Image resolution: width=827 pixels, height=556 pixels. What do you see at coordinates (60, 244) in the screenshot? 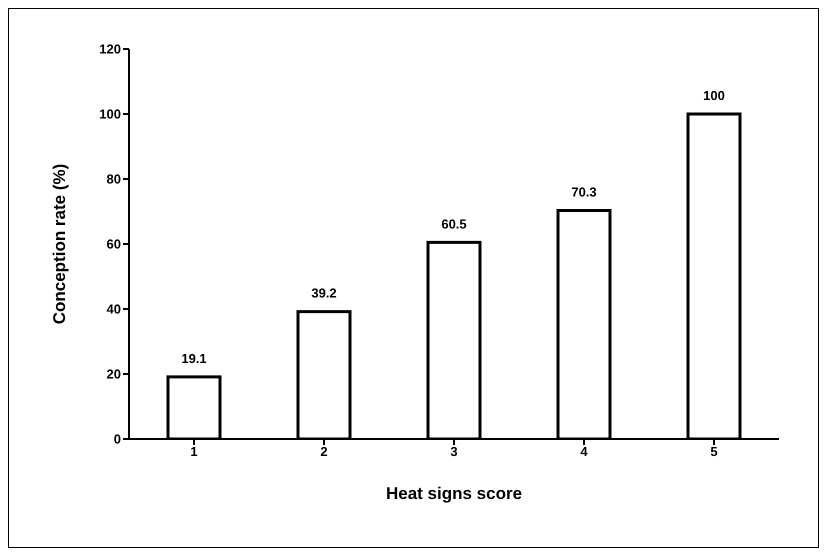
I see `y-axis-title: Conception rate (%)` at bounding box center [60, 244].